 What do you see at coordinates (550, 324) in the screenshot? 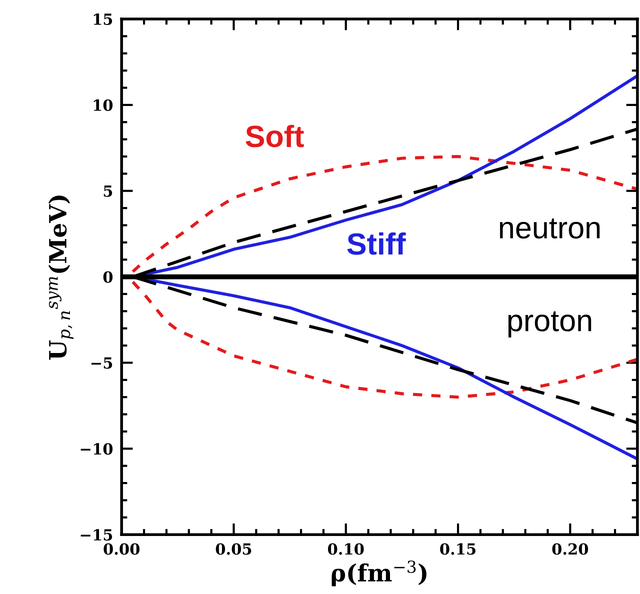
I see `annotation: proton` at bounding box center [550, 324].